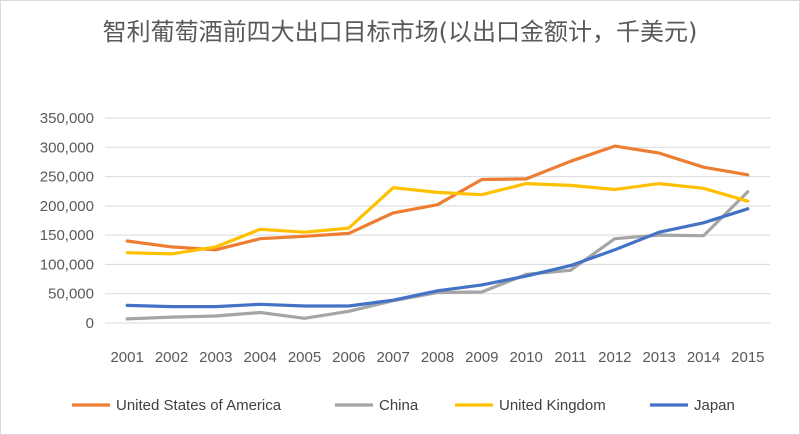 This screenshot has width=800, height=435. Describe the element at coordinates (437, 219) in the screenshot. I see `series-line-united-kingdom` at that location.